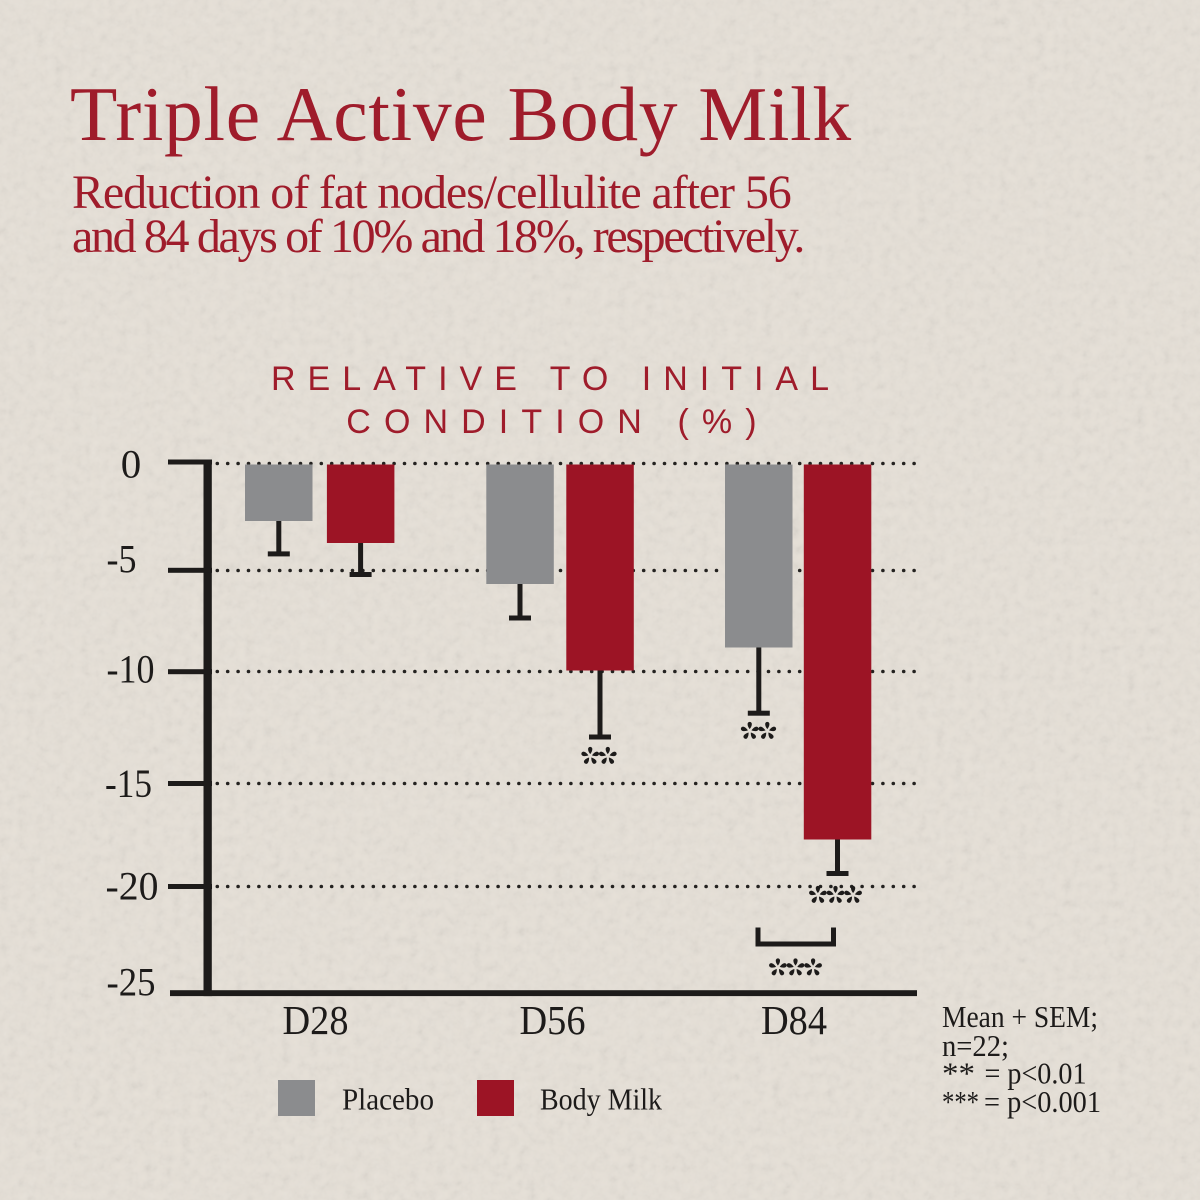 Image resolution: width=1200 pixels, height=1200 pixels. What do you see at coordinates (553, 1020) in the screenshot?
I see `svg-text: D56` at bounding box center [553, 1020].